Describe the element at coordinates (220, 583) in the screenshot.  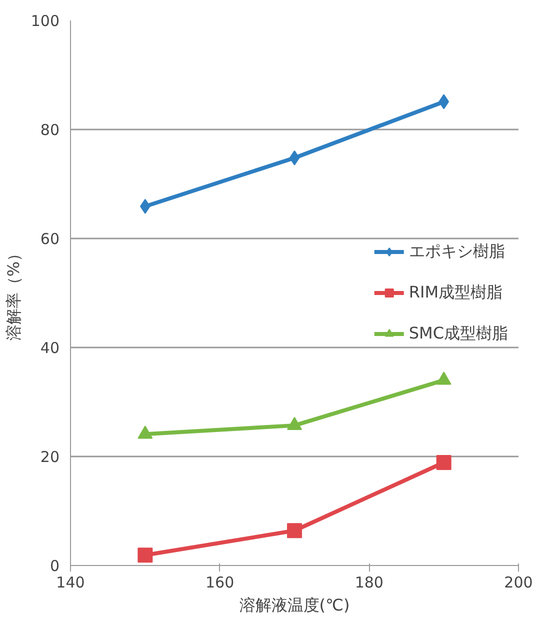
I see `x-tick-label: 160` at that location.